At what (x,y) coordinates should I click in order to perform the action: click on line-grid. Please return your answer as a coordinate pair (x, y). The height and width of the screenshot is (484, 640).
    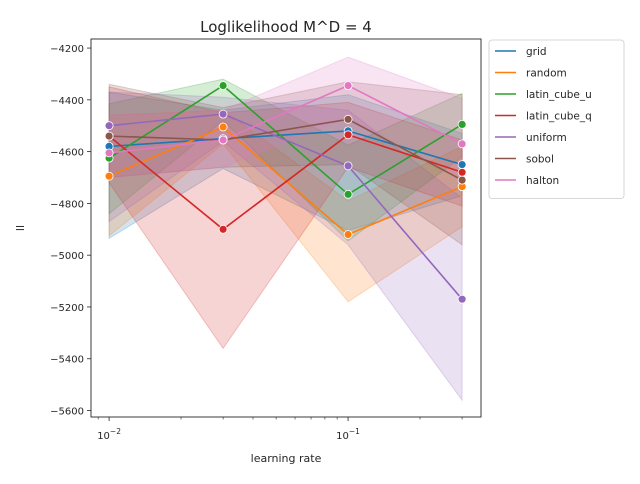
    Looking at the image, I should click on (286, 148).